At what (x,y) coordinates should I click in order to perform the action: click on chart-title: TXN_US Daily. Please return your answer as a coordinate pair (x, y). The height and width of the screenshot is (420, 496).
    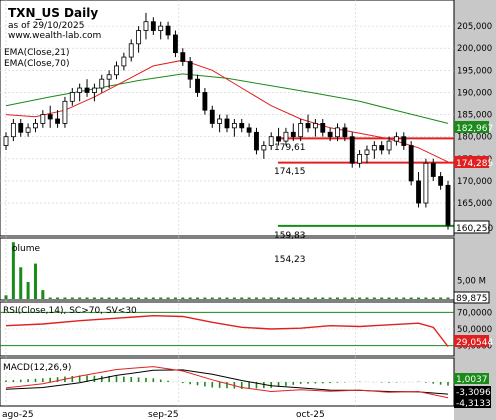
    Looking at the image, I should click on (53, 13).